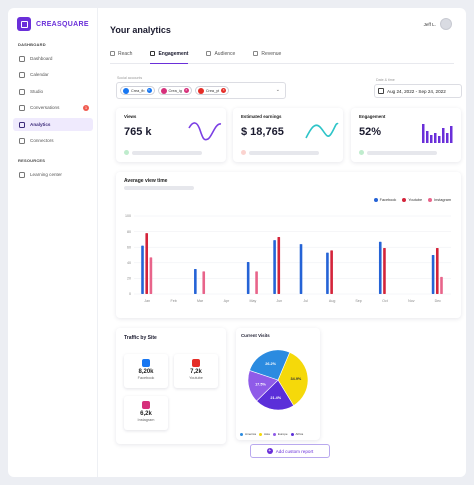 The height and width of the screenshot is (485, 474). Describe the element at coordinates (262, 132) in the screenshot. I see `kpi-value: $ 18,765` at that location.